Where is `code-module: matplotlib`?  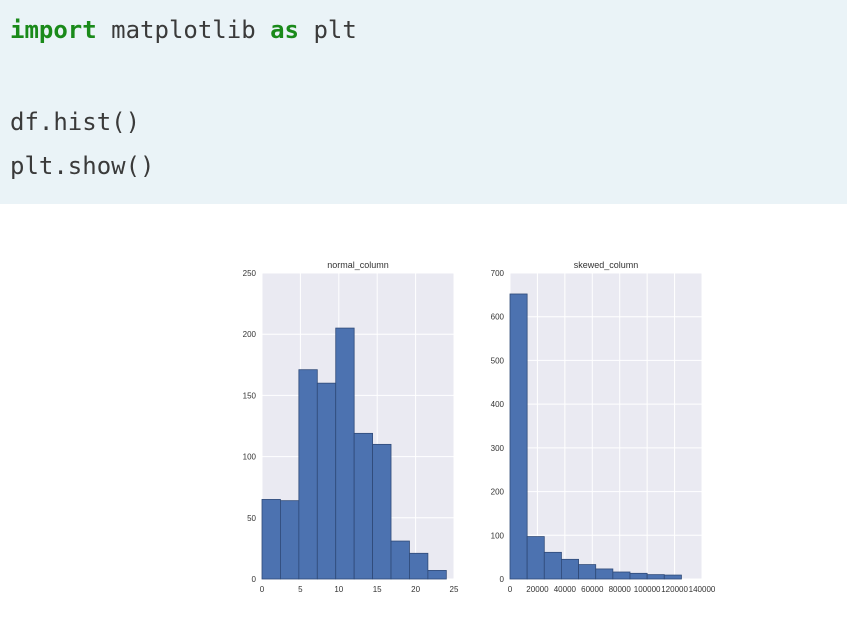 code-module: matplotlib is located at coordinates (183, 30).